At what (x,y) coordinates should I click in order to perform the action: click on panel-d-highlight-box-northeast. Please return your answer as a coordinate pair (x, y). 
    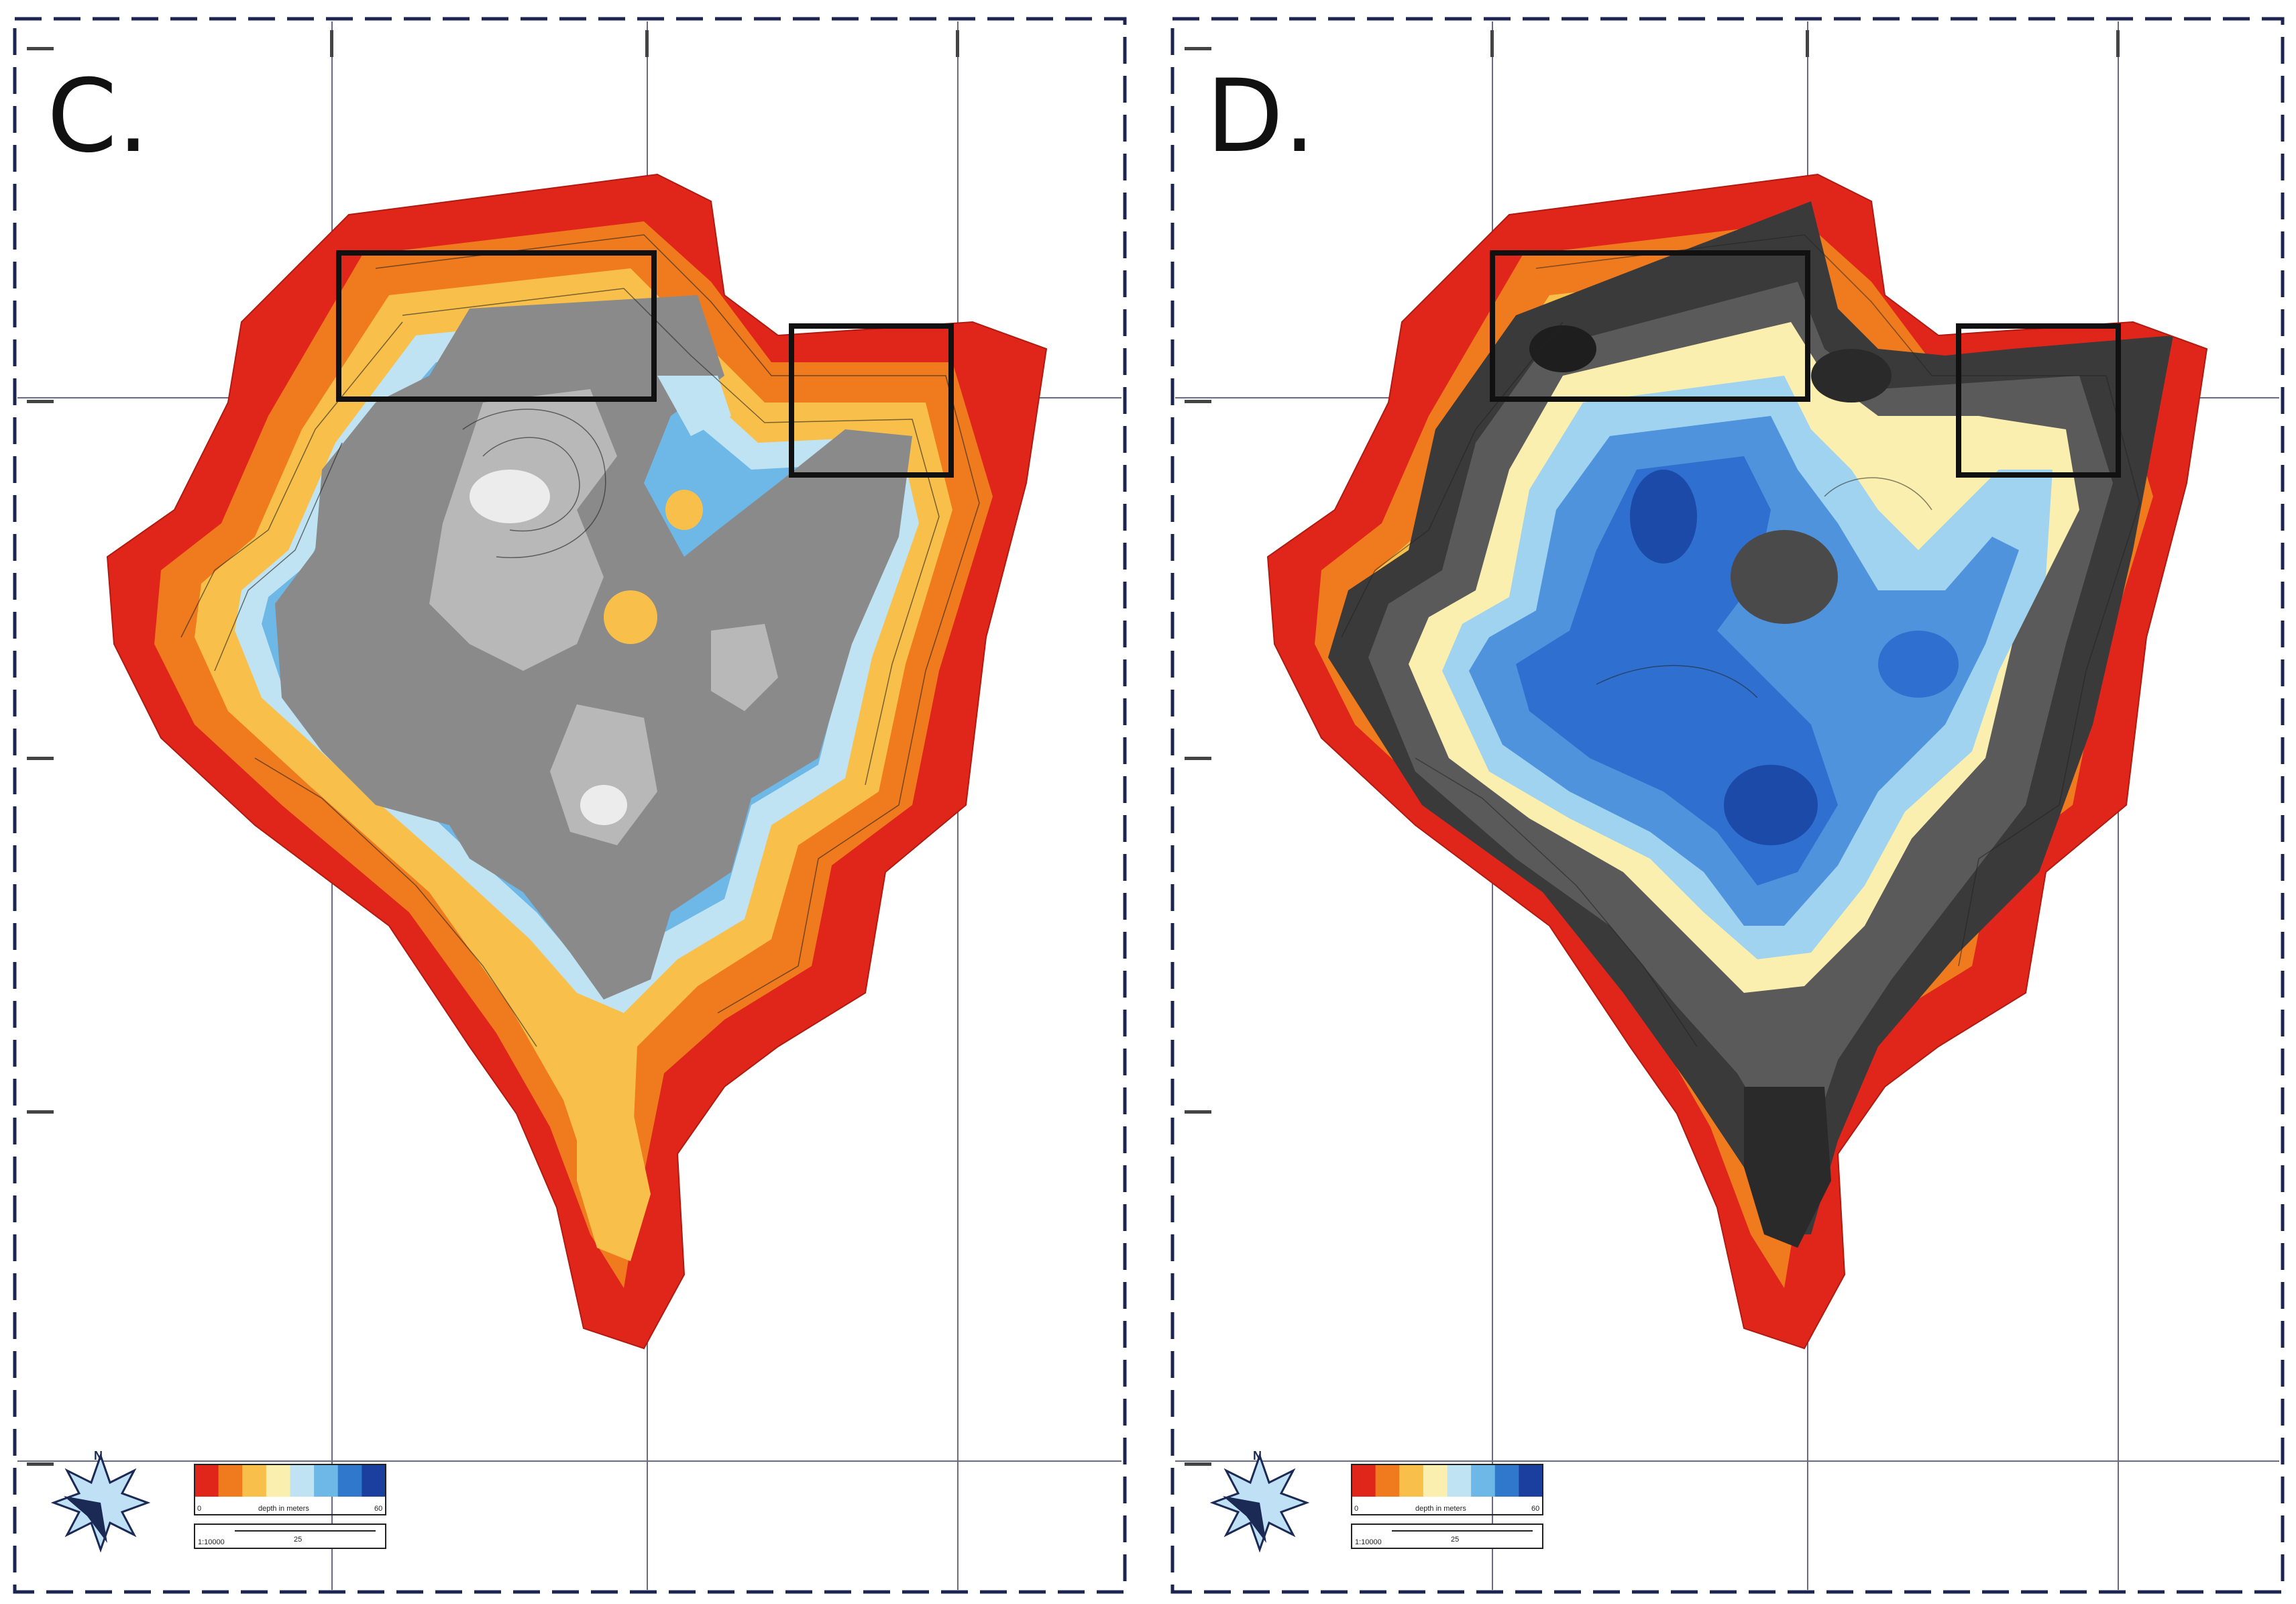
    Looking at the image, I should click on (2038, 400).